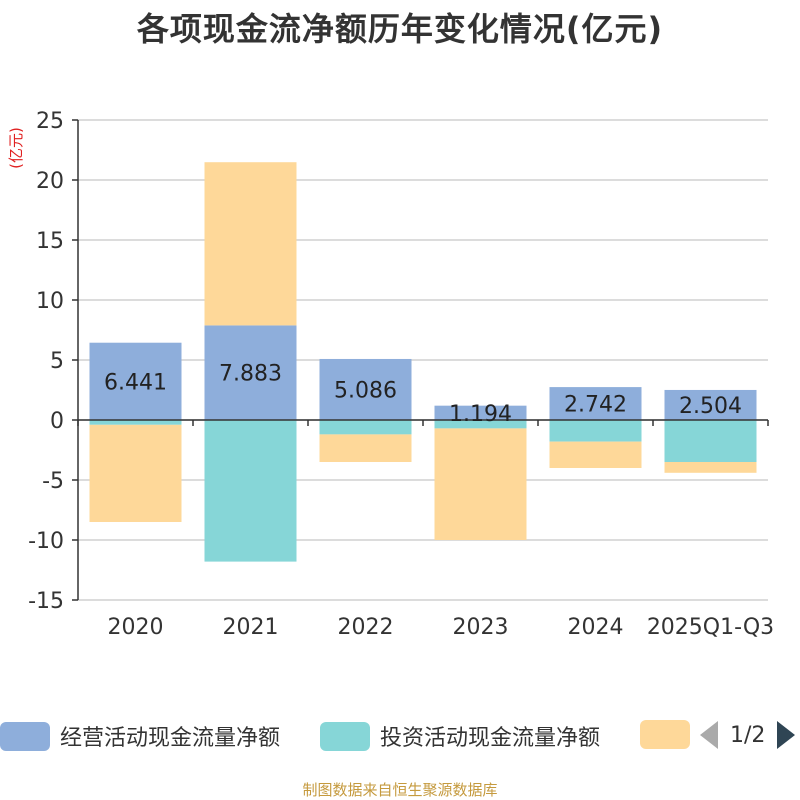 Image resolution: width=800 pixels, height=800 pixels. I want to click on data-label-2023: 1.194, so click(480, 414).